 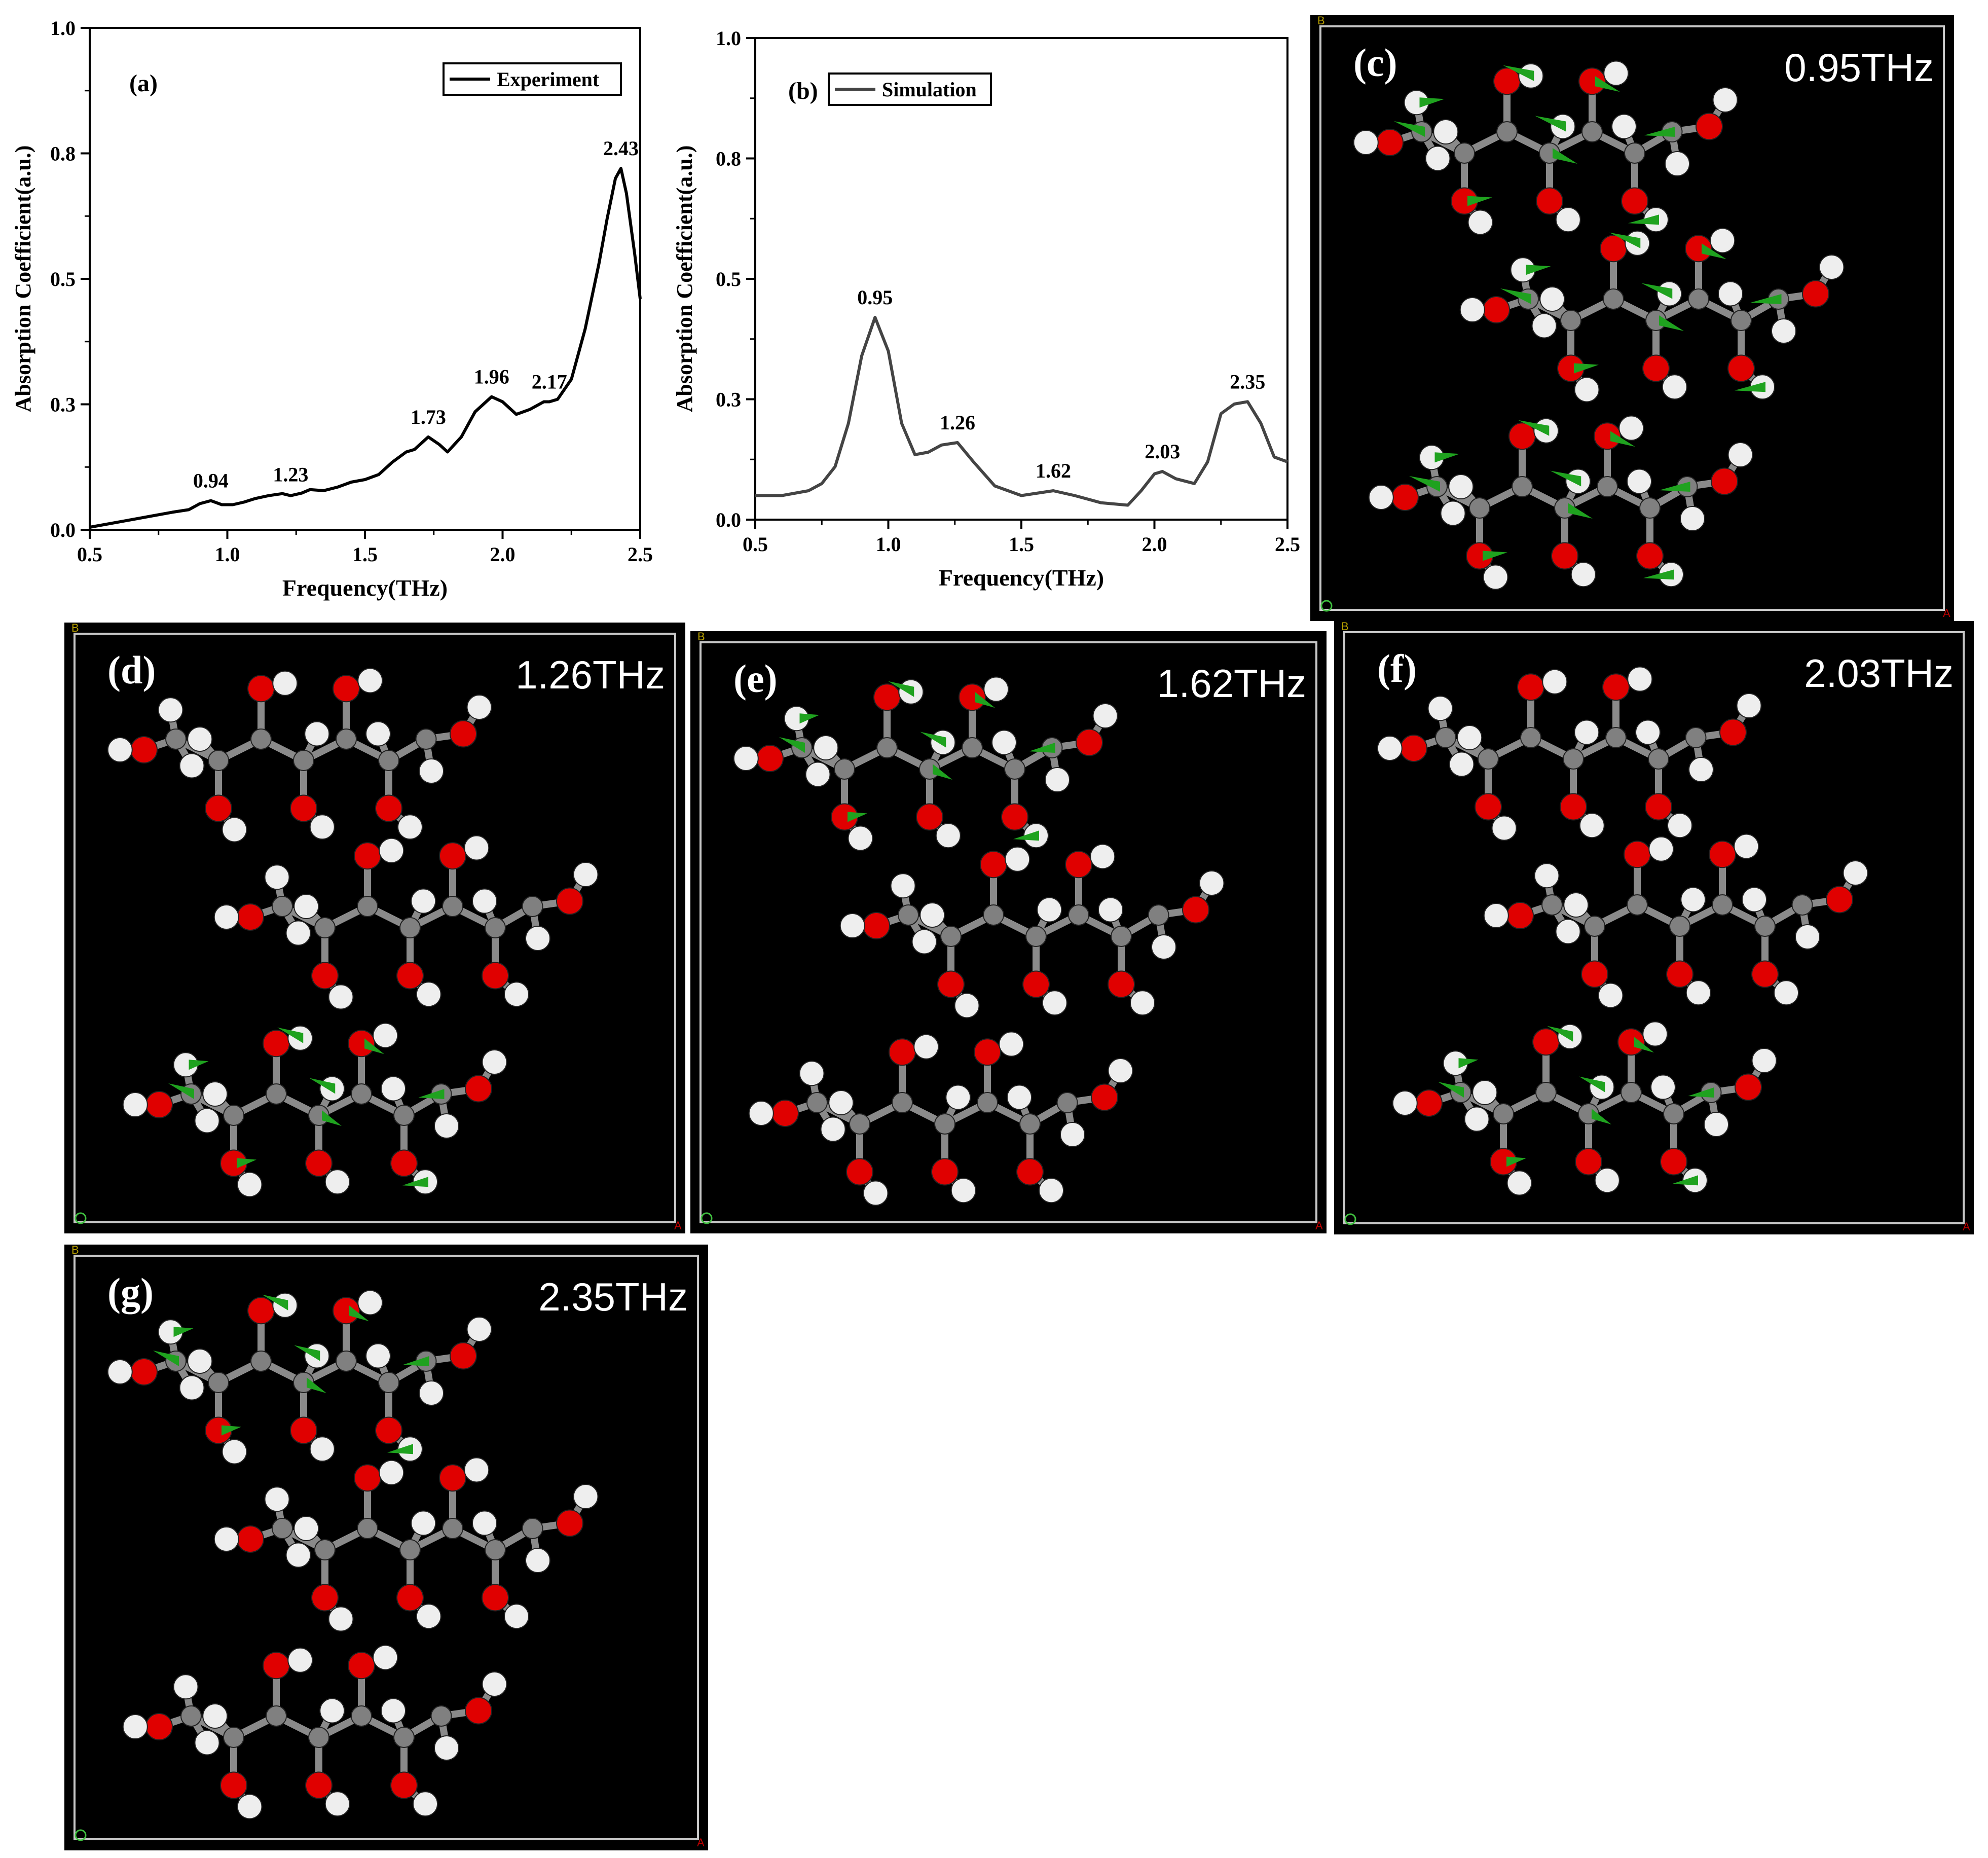 What do you see at coordinates (533, 79) in the screenshot?
I see `legend-box` at bounding box center [533, 79].